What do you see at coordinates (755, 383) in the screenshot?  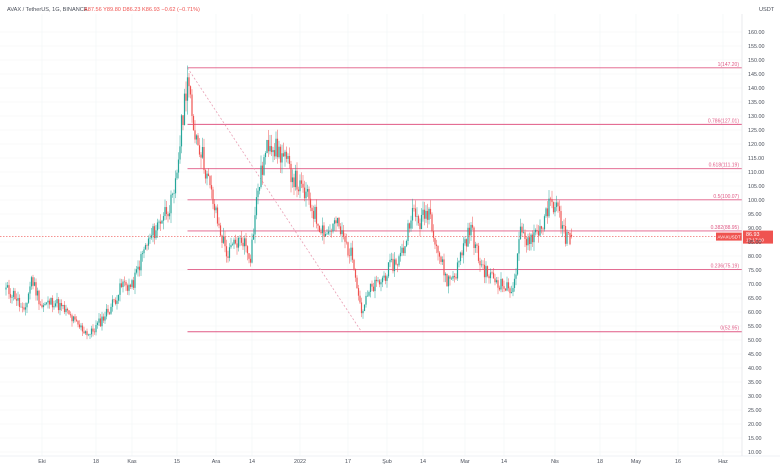 I see `price-tick-label: 35.00` at bounding box center [755, 383].